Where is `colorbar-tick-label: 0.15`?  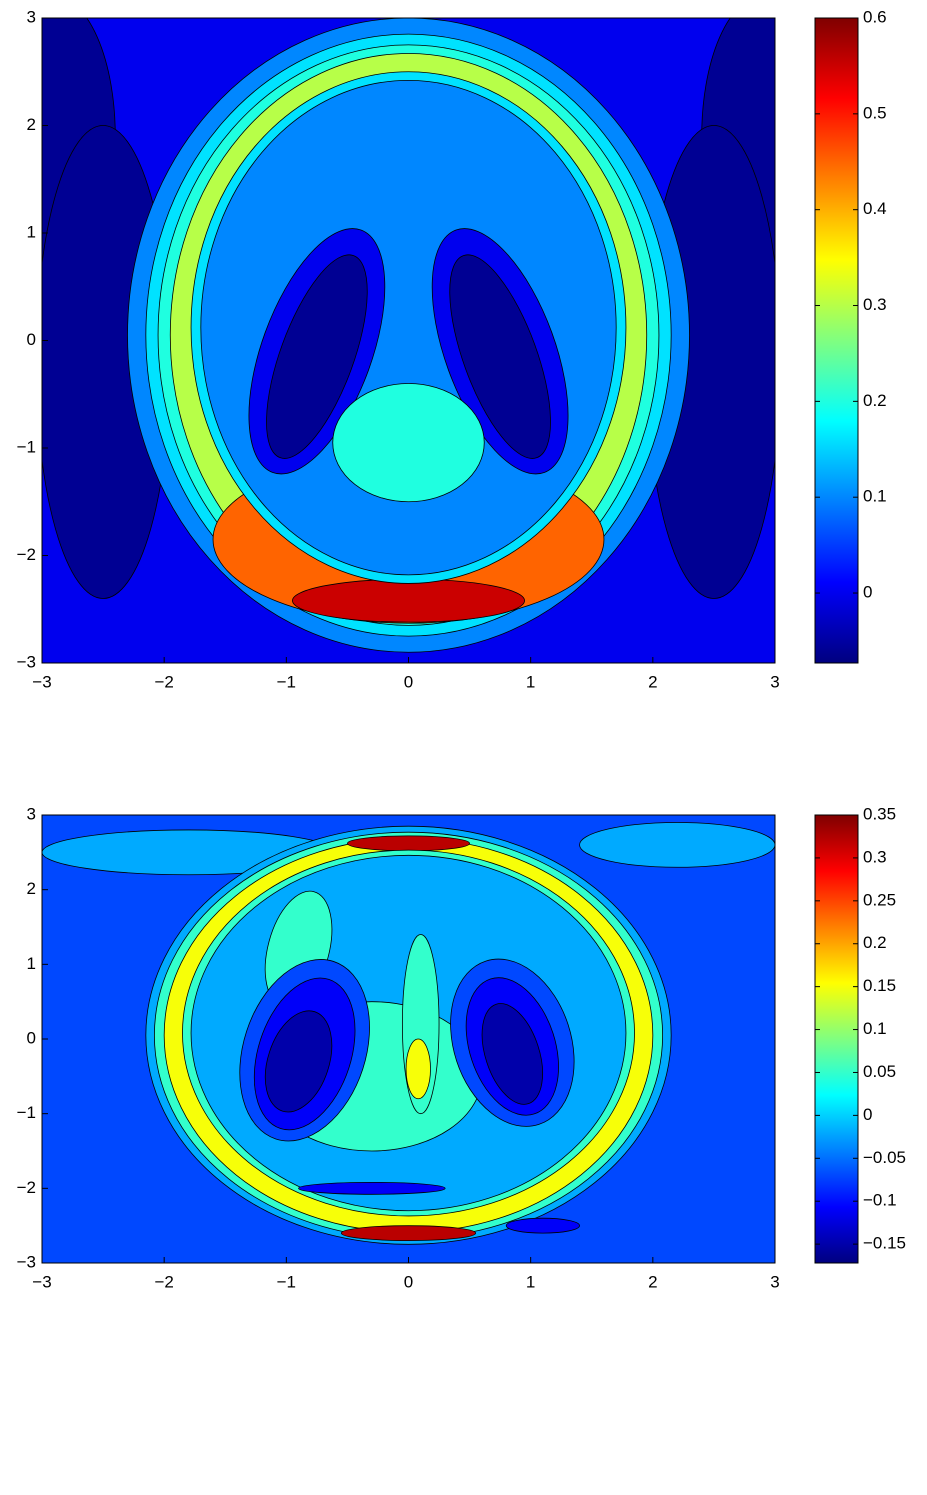
colorbar-tick-label: 0.15 is located at coordinates (879, 985).